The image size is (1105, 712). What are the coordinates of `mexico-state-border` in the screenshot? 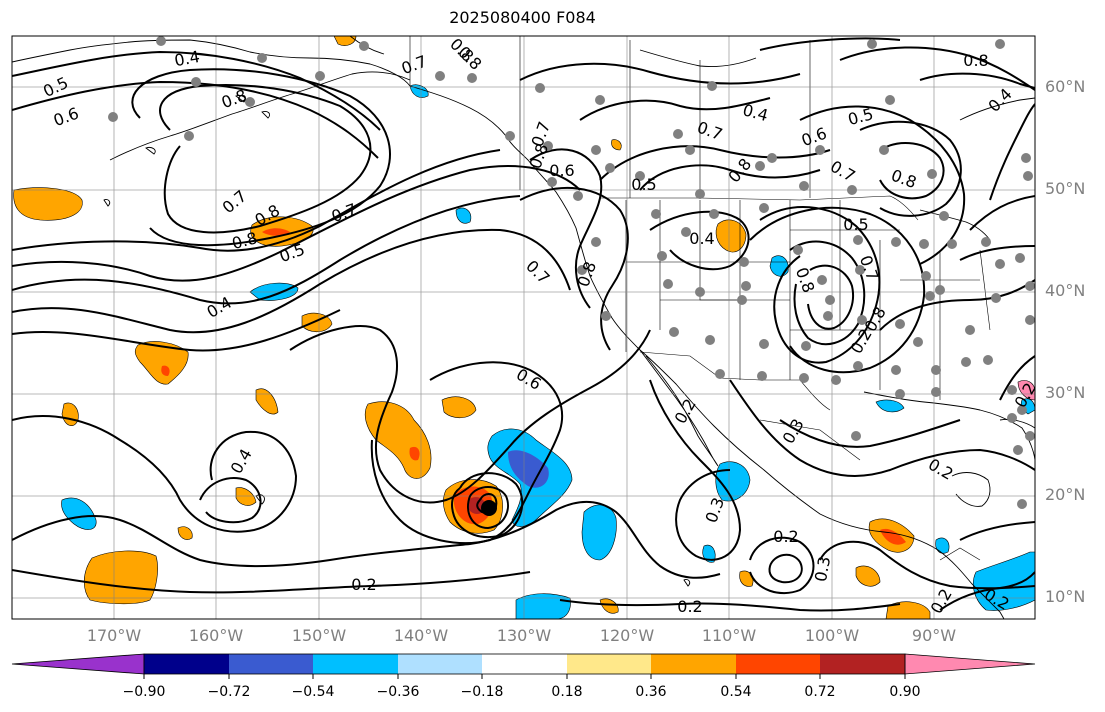 It's located at (810, 440).